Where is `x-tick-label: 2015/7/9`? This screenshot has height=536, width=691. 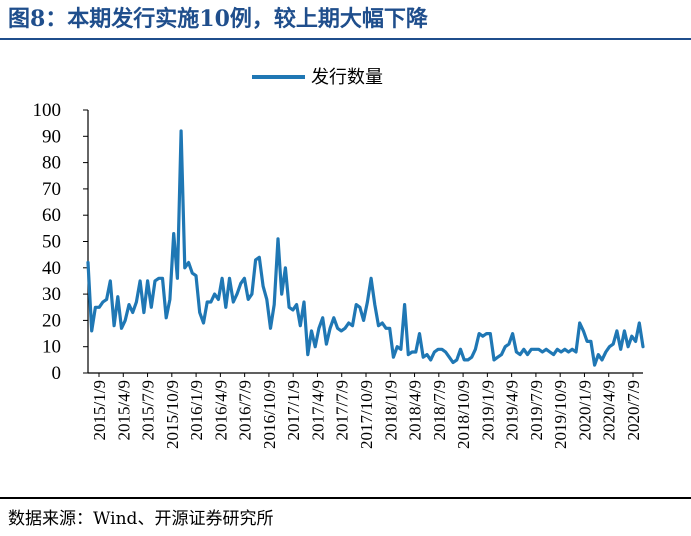 x-tick-label: 2015/7/9 is located at coordinates (148, 410).